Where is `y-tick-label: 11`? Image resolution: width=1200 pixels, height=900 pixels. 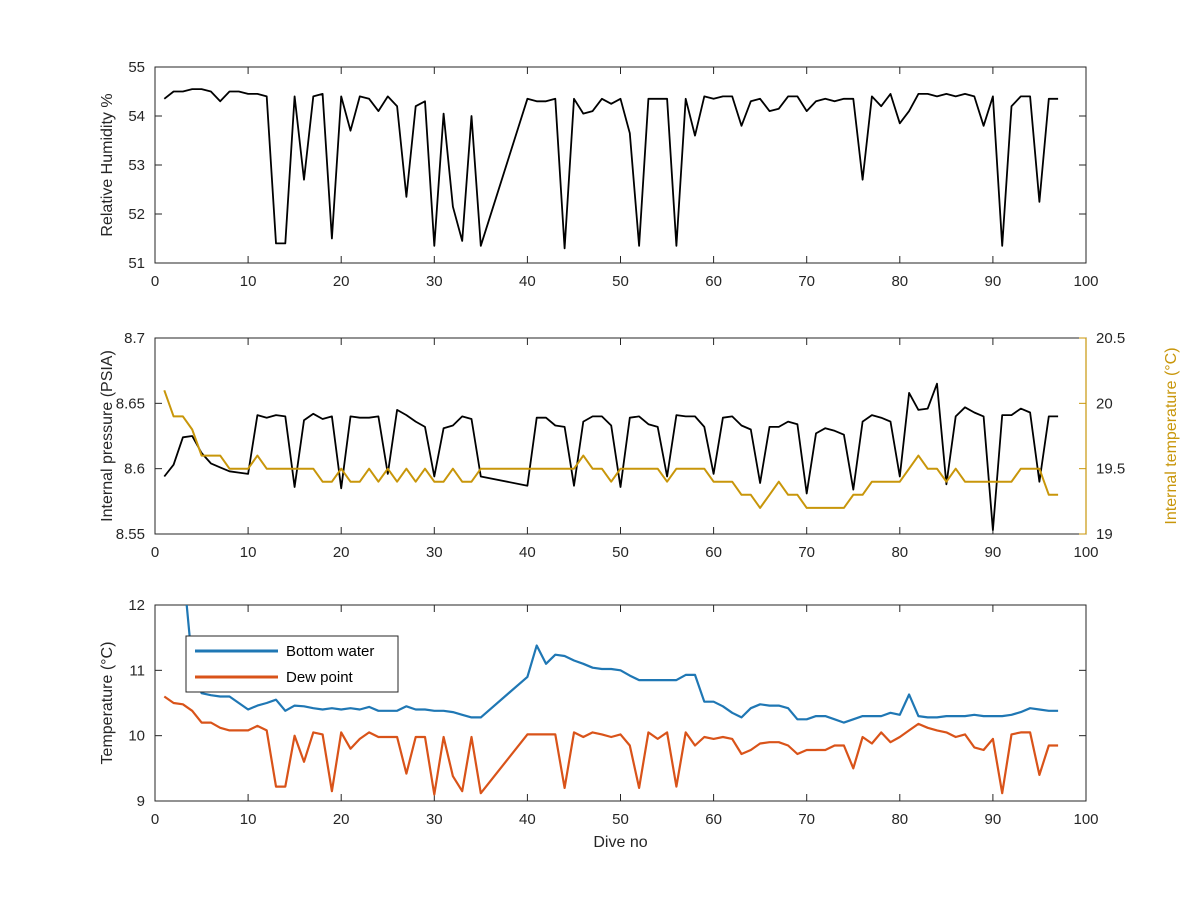
y-tick-label: 11 is located at coordinates (137, 670).